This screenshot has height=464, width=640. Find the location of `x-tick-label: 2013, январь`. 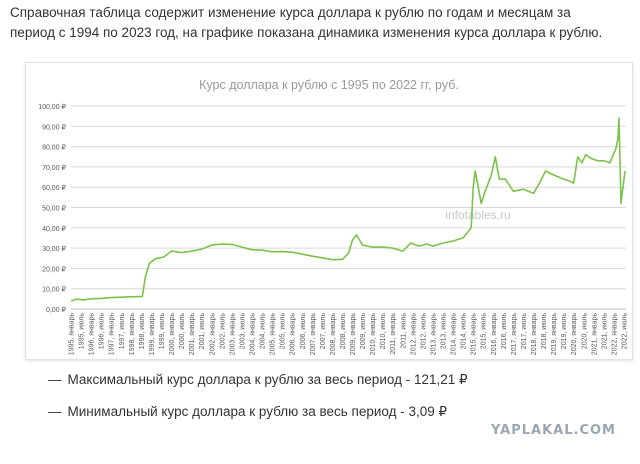

x-tick-label: 2013, январь is located at coordinates (433, 334).